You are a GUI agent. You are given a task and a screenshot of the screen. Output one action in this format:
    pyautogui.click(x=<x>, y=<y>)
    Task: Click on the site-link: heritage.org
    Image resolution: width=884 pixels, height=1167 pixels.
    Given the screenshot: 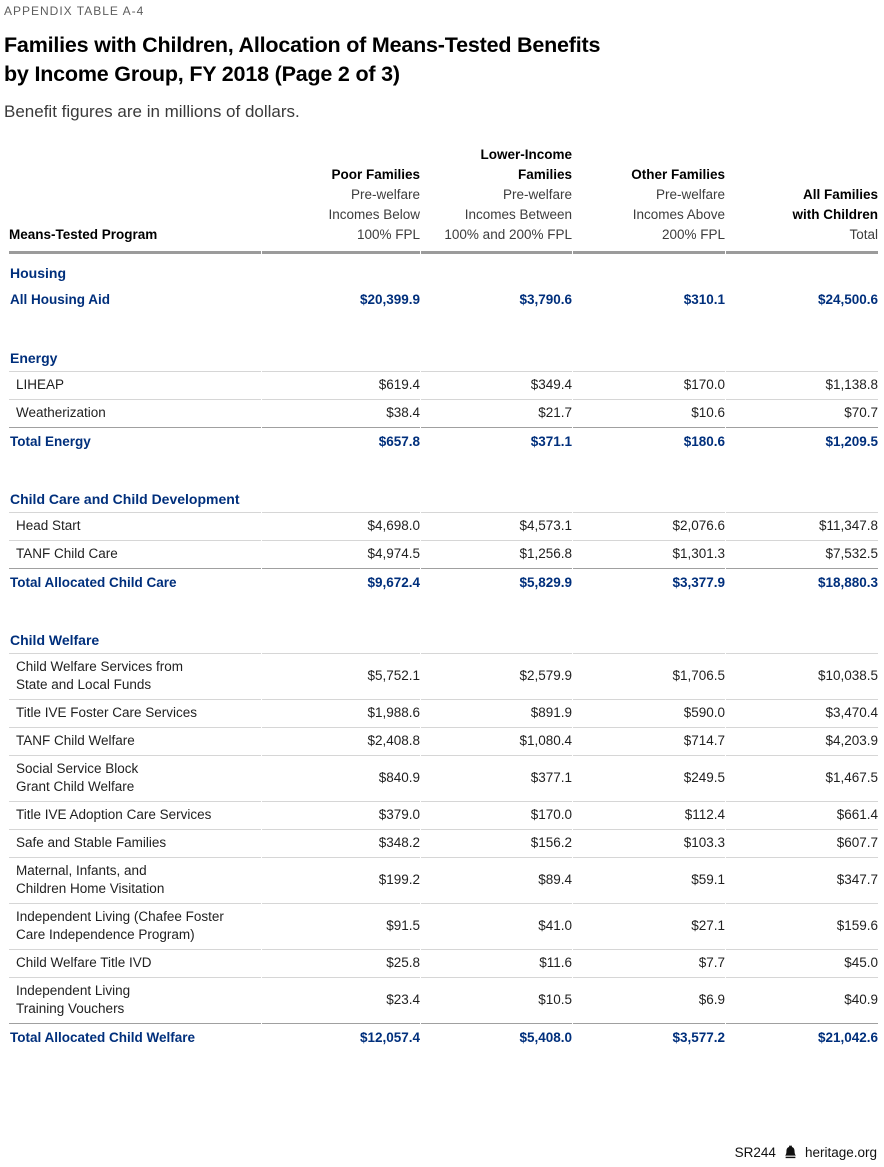 What is the action you would take?
    pyautogui.click(x=840, y=1152)
    